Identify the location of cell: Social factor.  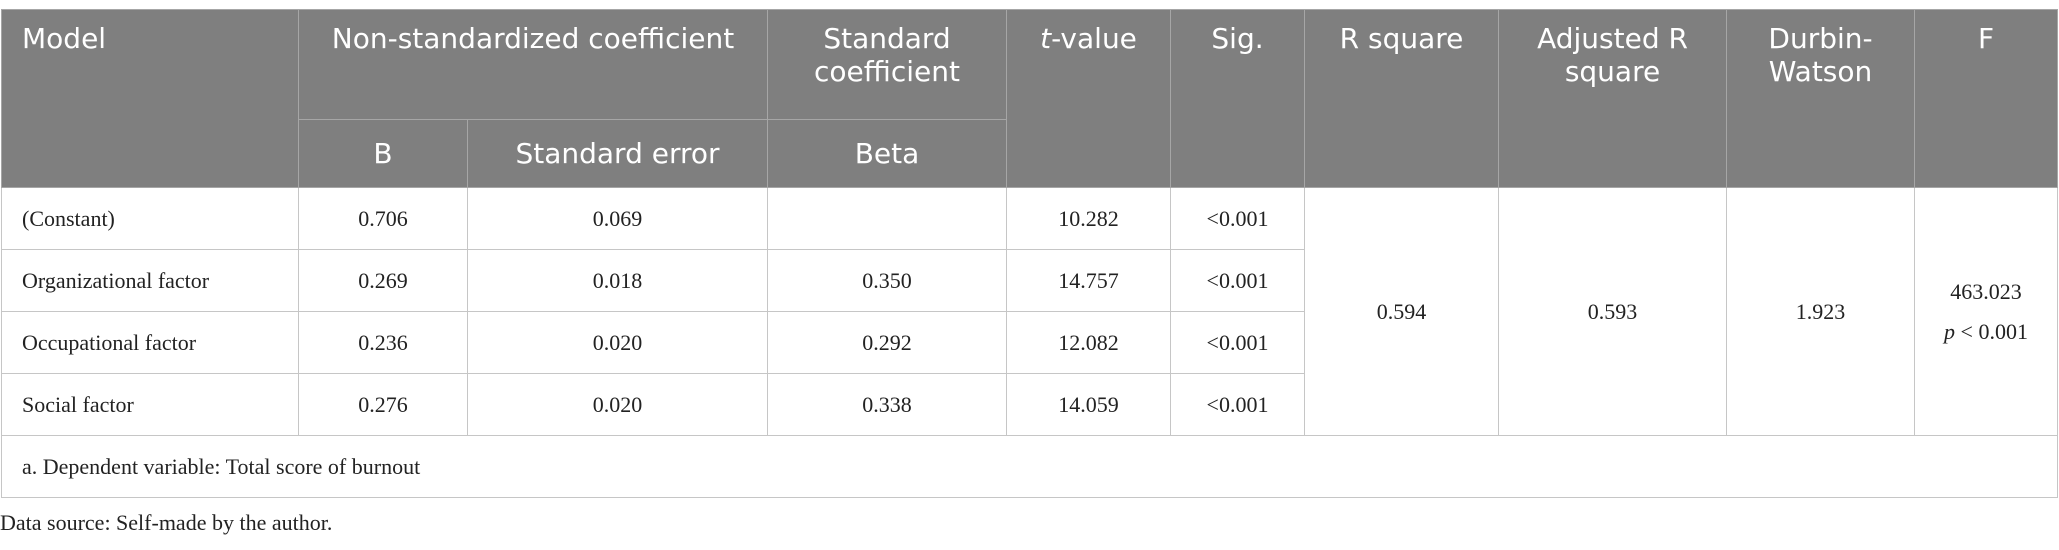
(150, 404).